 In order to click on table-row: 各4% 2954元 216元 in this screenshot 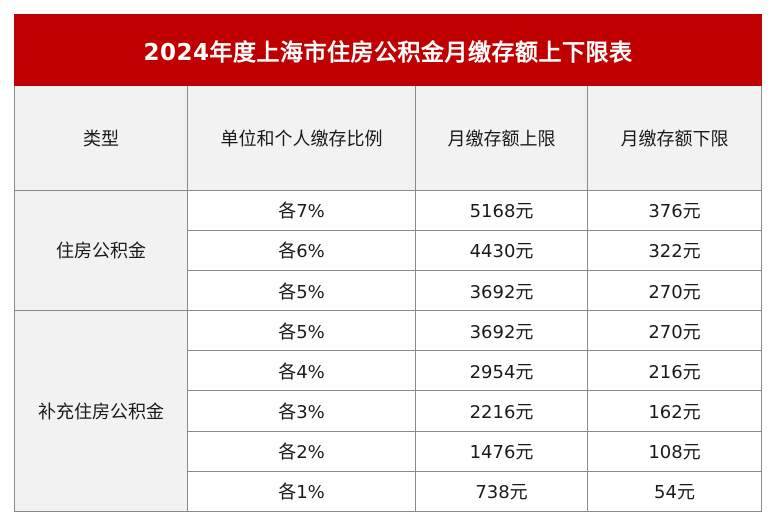, I will do `click(389, 371)`.